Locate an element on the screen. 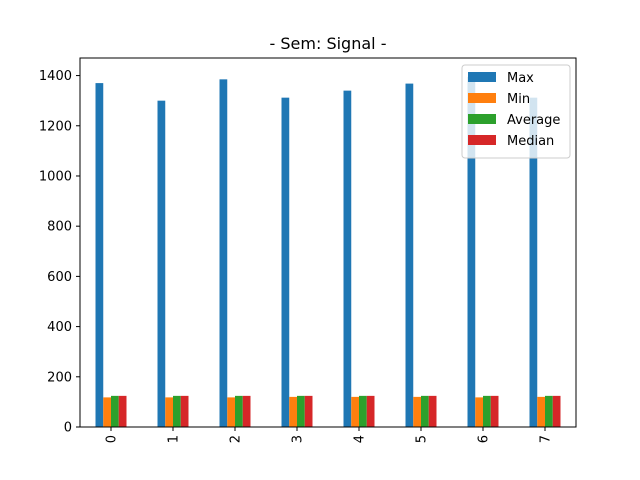 This screenshot has width=640, height=480. y-tick-label: 600 is located at coordinates (59, 277).